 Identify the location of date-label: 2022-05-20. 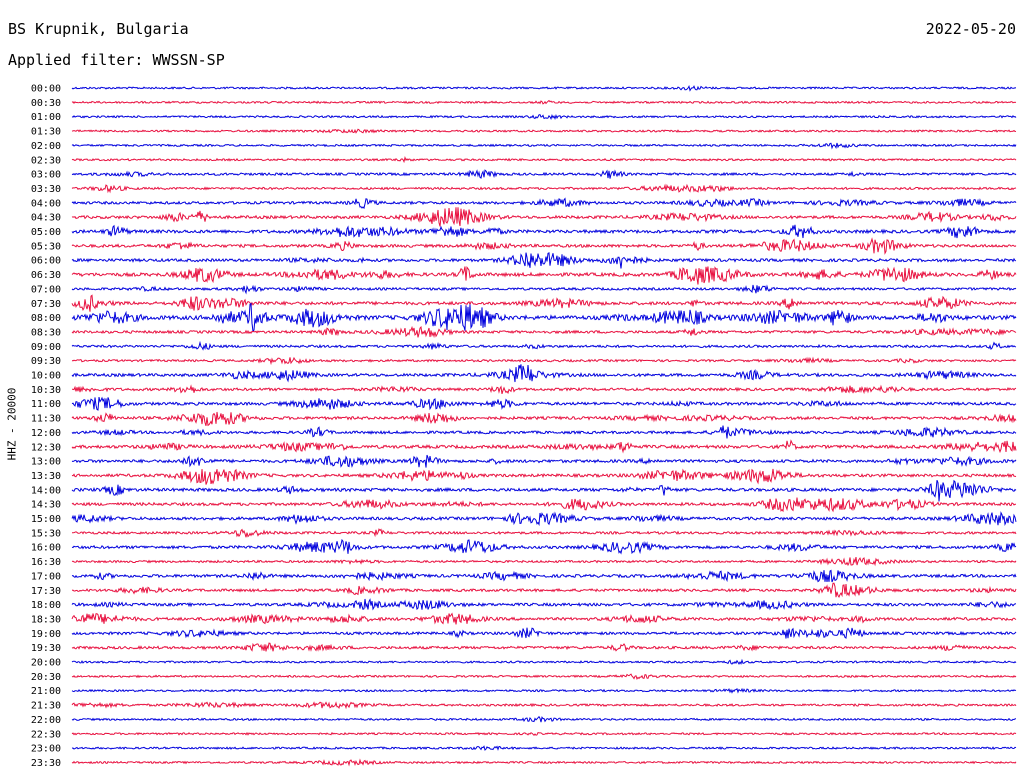
(970, 29).